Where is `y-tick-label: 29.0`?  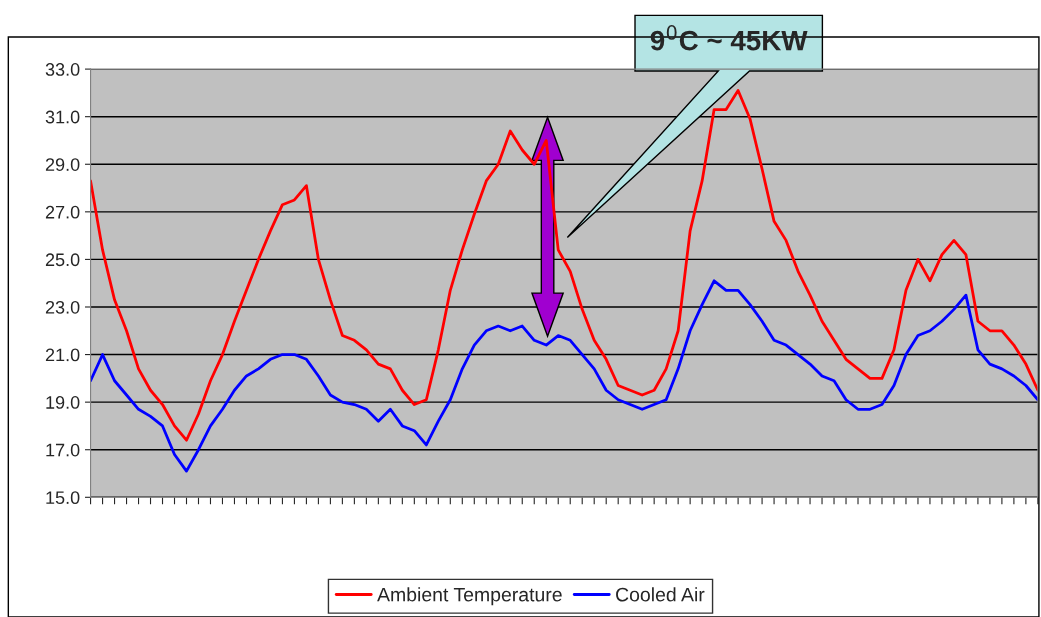
y-tick-label: 29.0 is located at coordinates (62, 164).